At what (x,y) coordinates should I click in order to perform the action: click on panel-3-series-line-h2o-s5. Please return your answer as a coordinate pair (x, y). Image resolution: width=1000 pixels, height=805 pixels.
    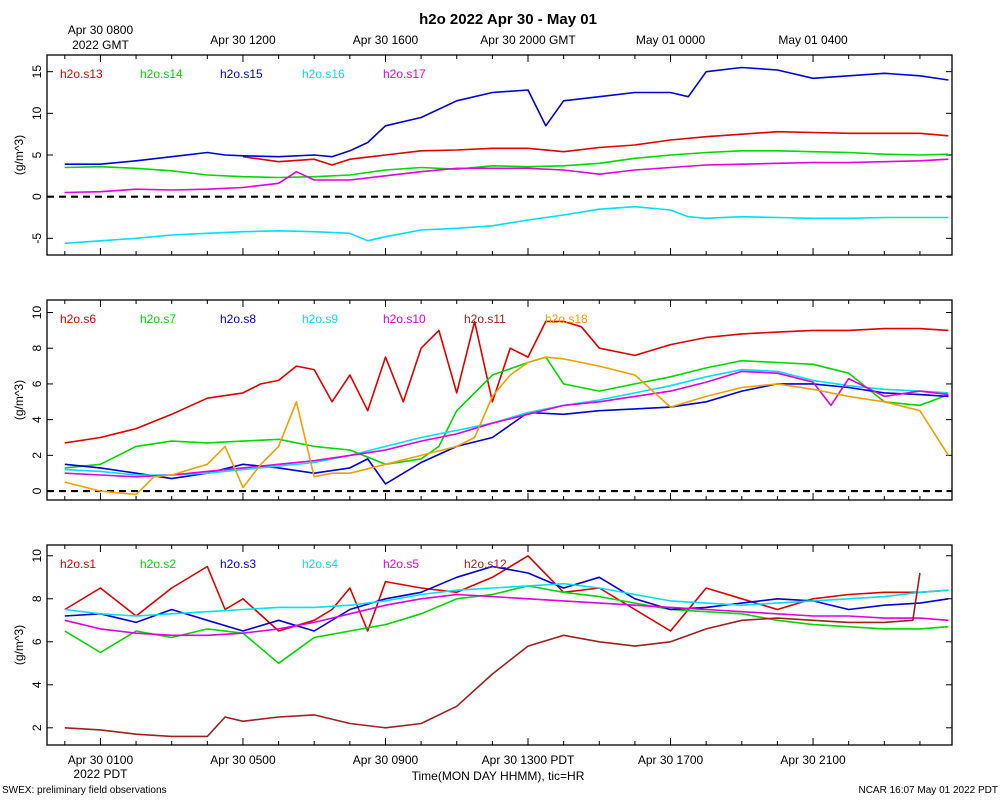
    Looking at the image, I should click on (506, 615).